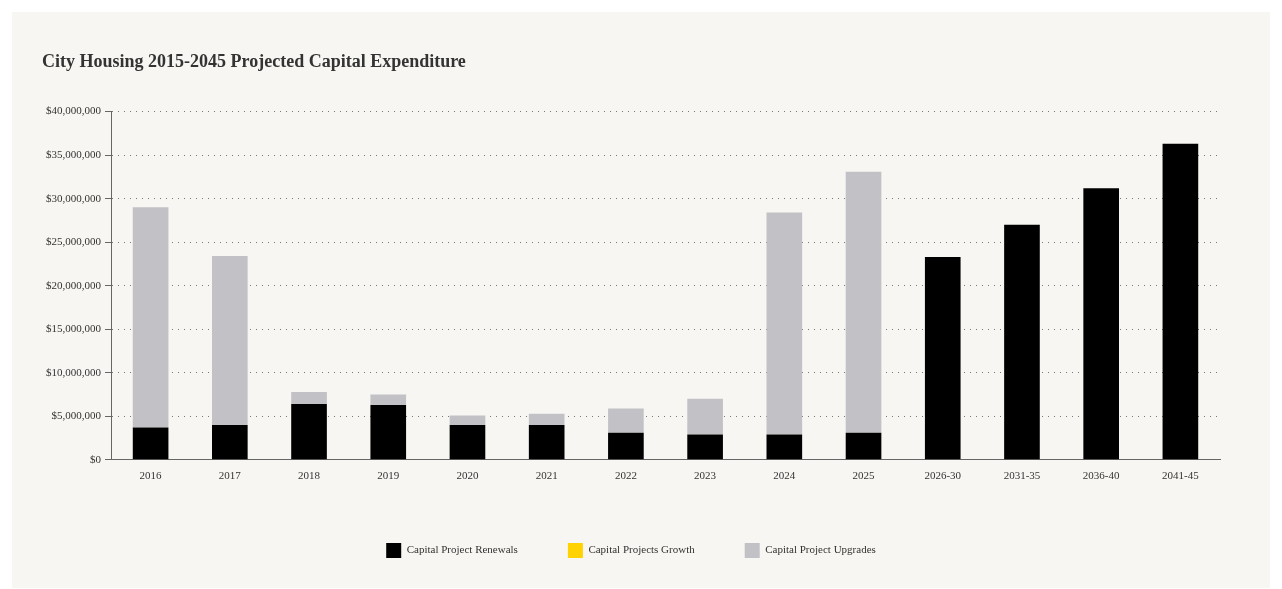  Describe the element at coordinates (1181, 475) in the screenshot. I see `x-tick-label: 2041-45` at that location.